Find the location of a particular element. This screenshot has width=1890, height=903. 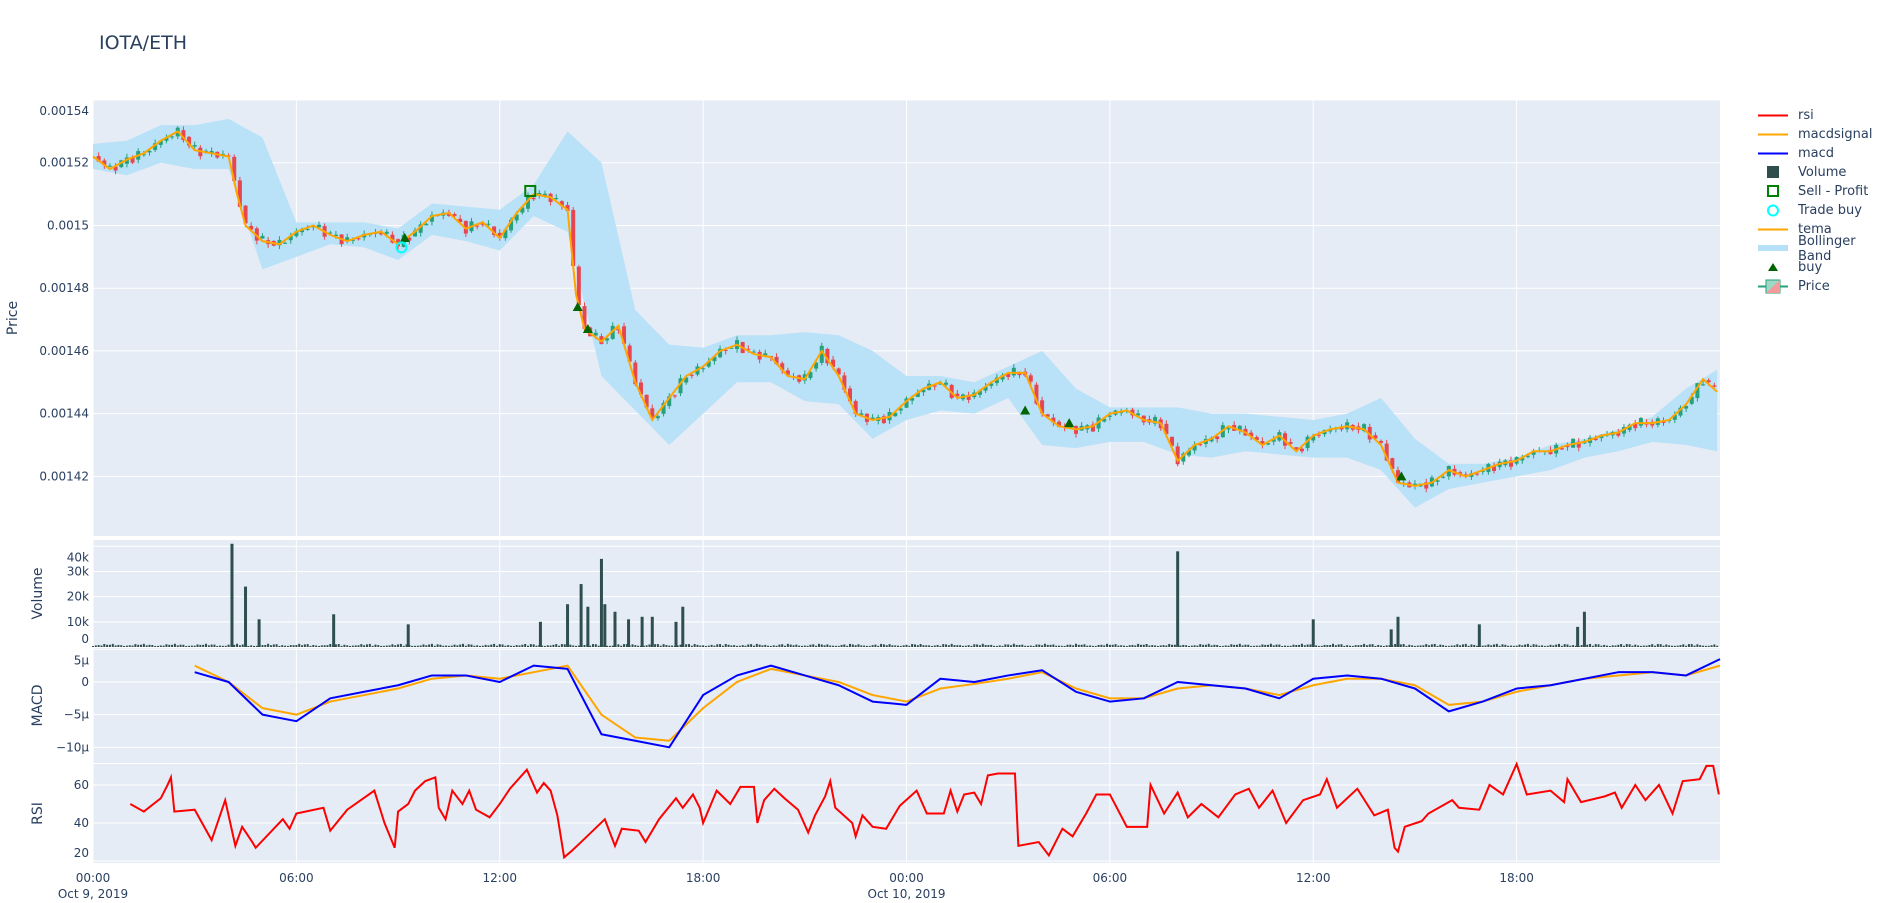

legend-label: Sell - Profit is located at coordinates (1833, 191).